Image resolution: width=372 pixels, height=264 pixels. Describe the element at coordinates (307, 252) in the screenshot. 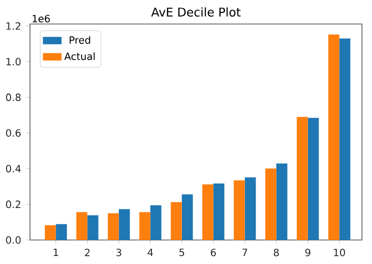

I see `x-tick-label: 9` at that location.